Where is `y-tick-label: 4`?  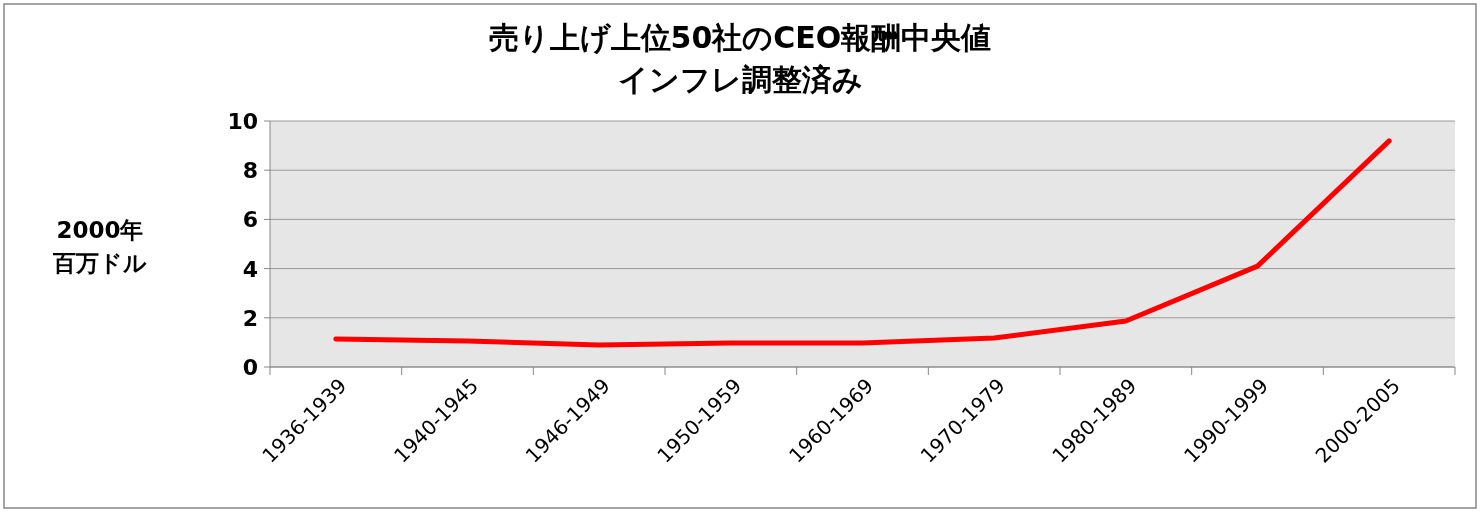 y-tick-label: 4 is located at coordinates (250, 269).